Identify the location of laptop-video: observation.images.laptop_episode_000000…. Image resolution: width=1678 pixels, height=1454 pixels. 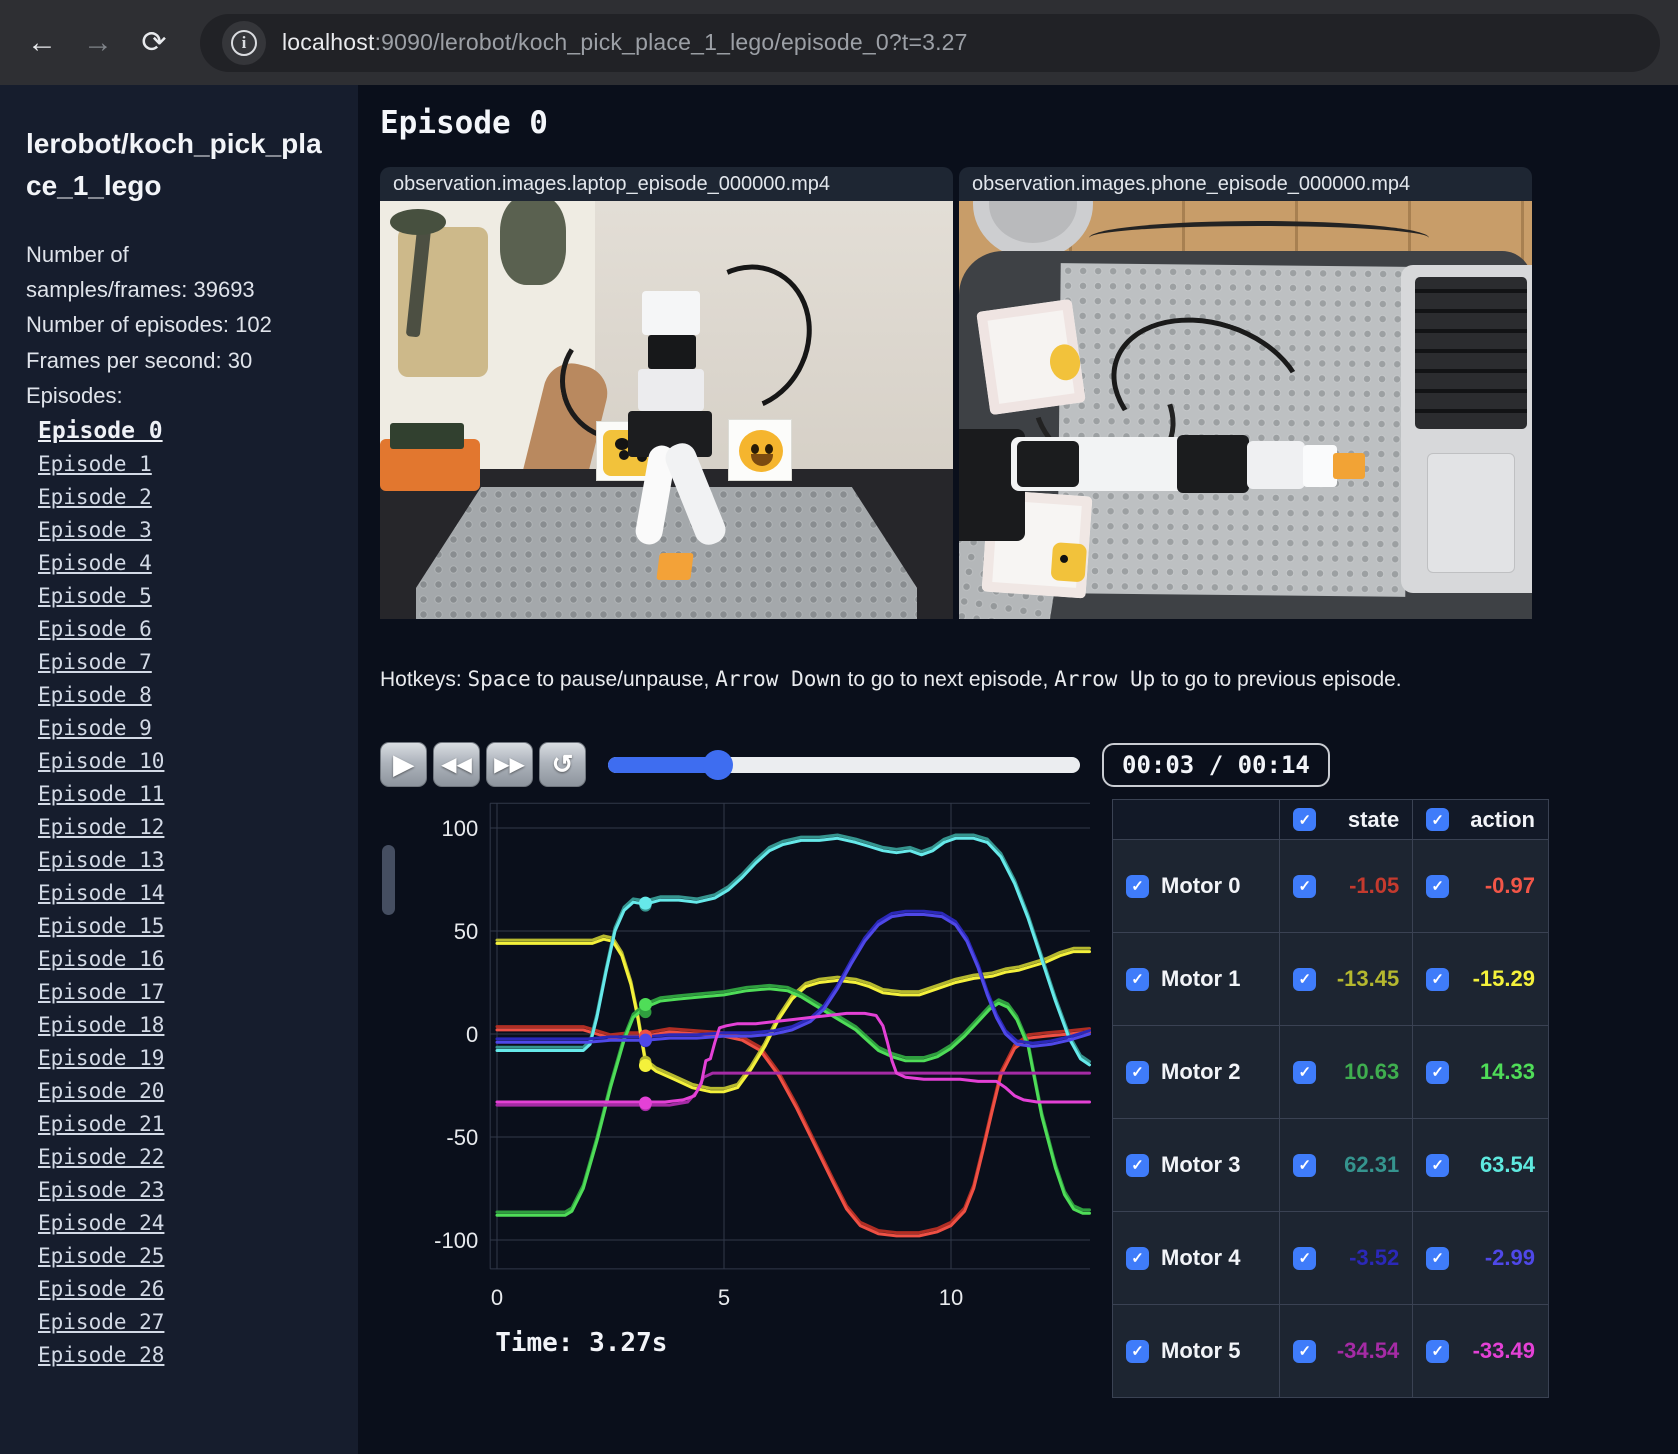
(666, 393).